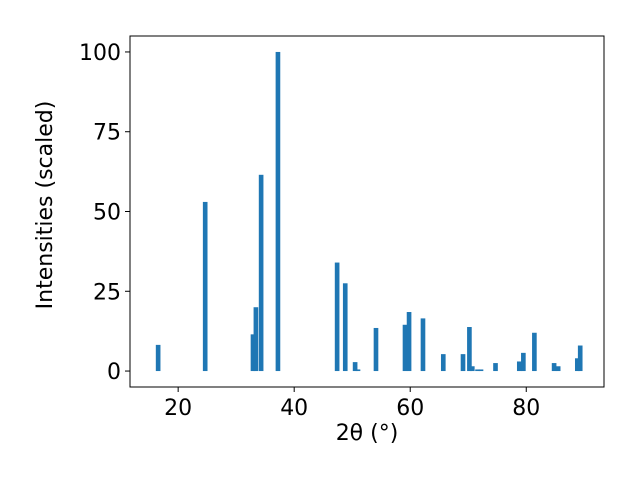 This screenshot has width=640, height=480. What do you see at coordinates (45, 205) in the screenshot?
I see `y-axis-label: Intensities (scaled)` at bounding box center [45, 205].